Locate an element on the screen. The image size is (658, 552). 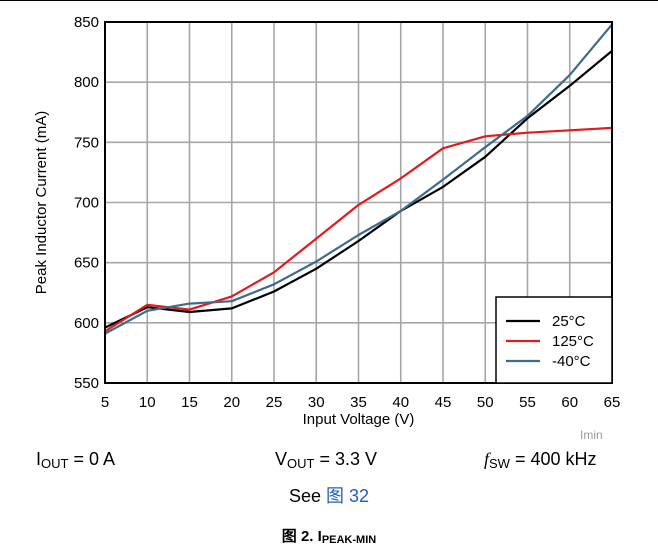
y-tick-label: 550 is located at coordinates (86, 383).